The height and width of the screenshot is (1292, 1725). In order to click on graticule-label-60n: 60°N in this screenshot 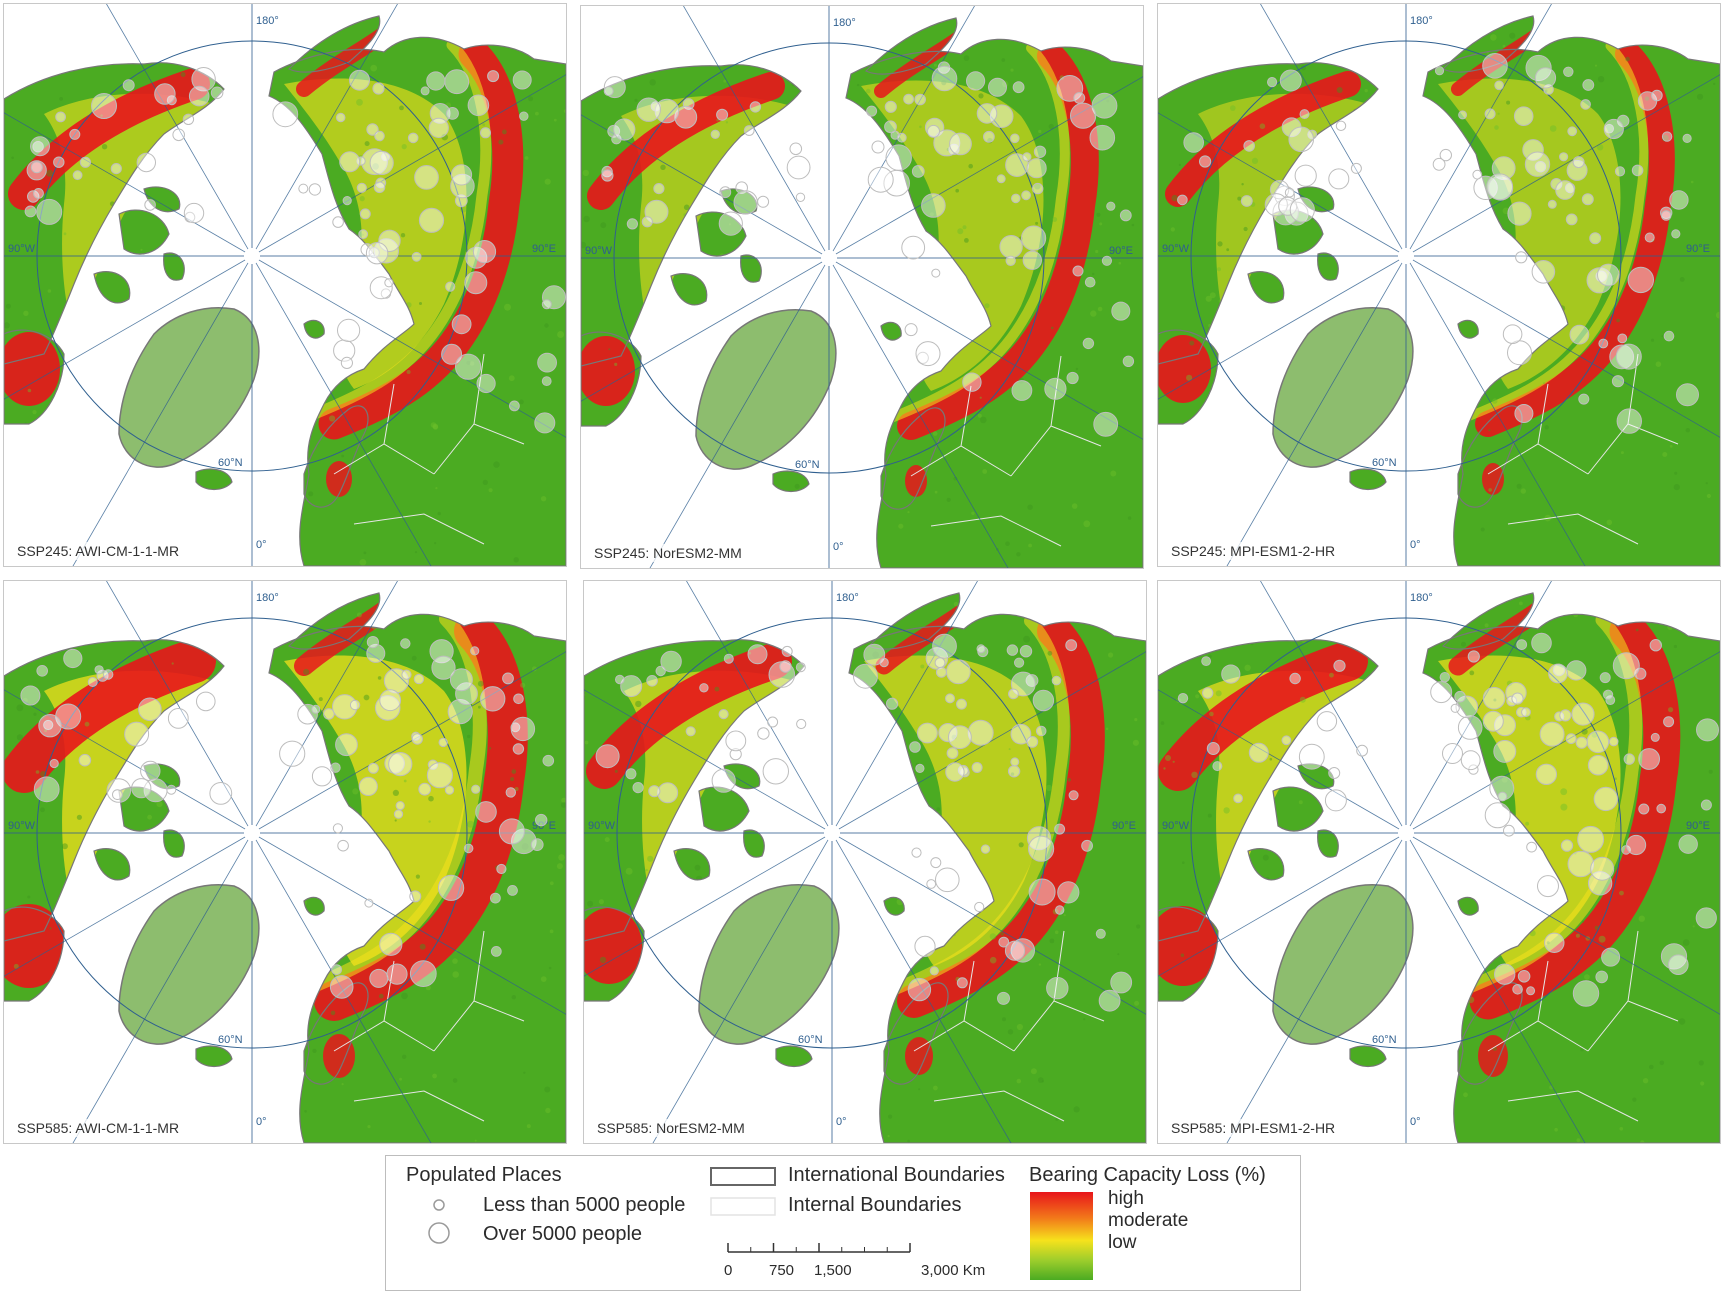, I will do `click(230, 1040)`.